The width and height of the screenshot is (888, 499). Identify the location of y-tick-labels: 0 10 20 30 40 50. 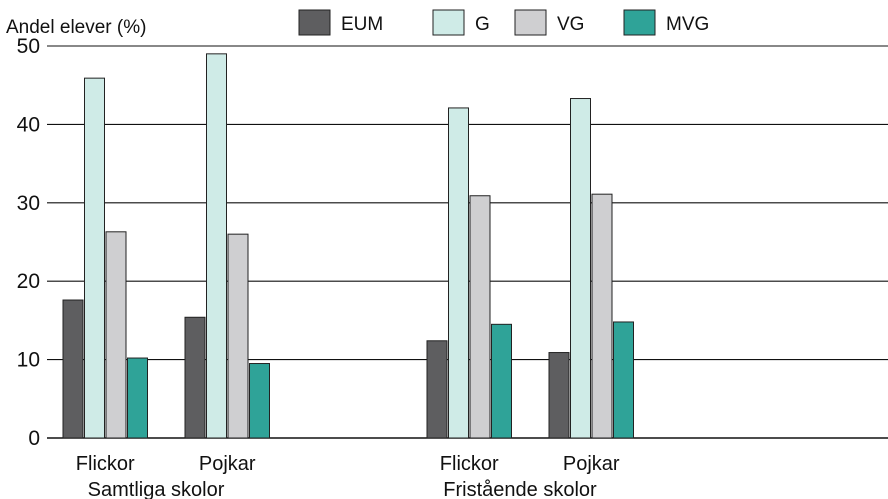
(28, 242).